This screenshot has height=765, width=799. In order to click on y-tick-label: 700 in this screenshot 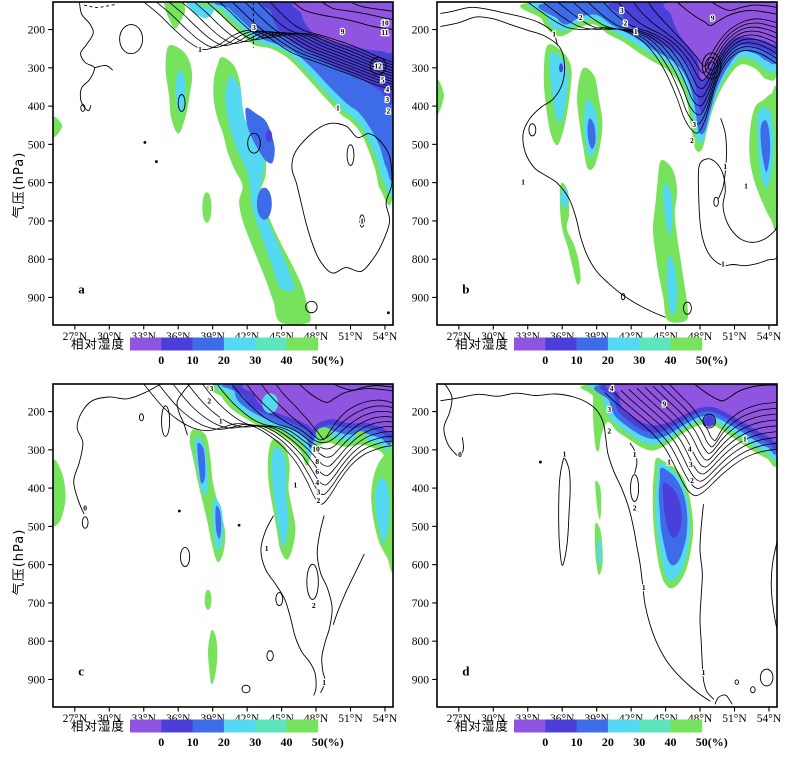, I will do `click(421, 222)`.